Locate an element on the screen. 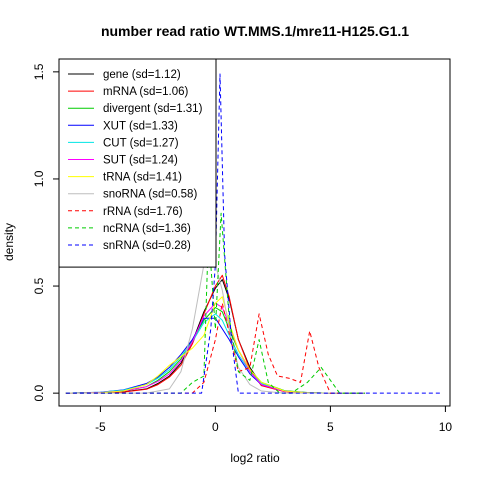  x-axis: -5 0 5 10 is located at coordinates (274, 419).